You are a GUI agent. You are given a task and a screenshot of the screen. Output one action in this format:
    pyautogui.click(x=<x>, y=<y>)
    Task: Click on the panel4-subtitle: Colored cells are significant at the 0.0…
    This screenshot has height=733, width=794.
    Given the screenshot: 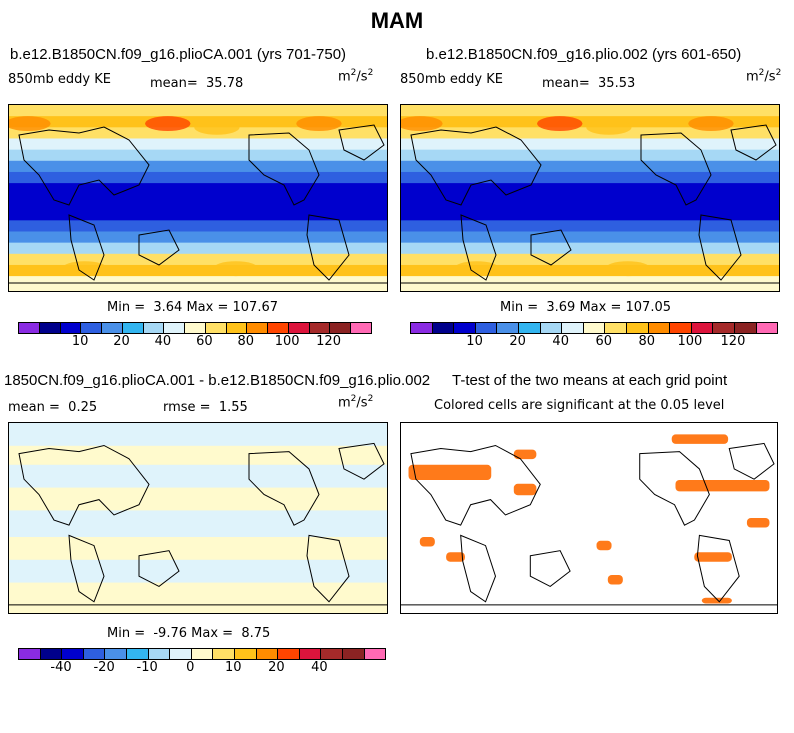 What is the action you would take?
    pyautogui.click(x=579, y=405)
    